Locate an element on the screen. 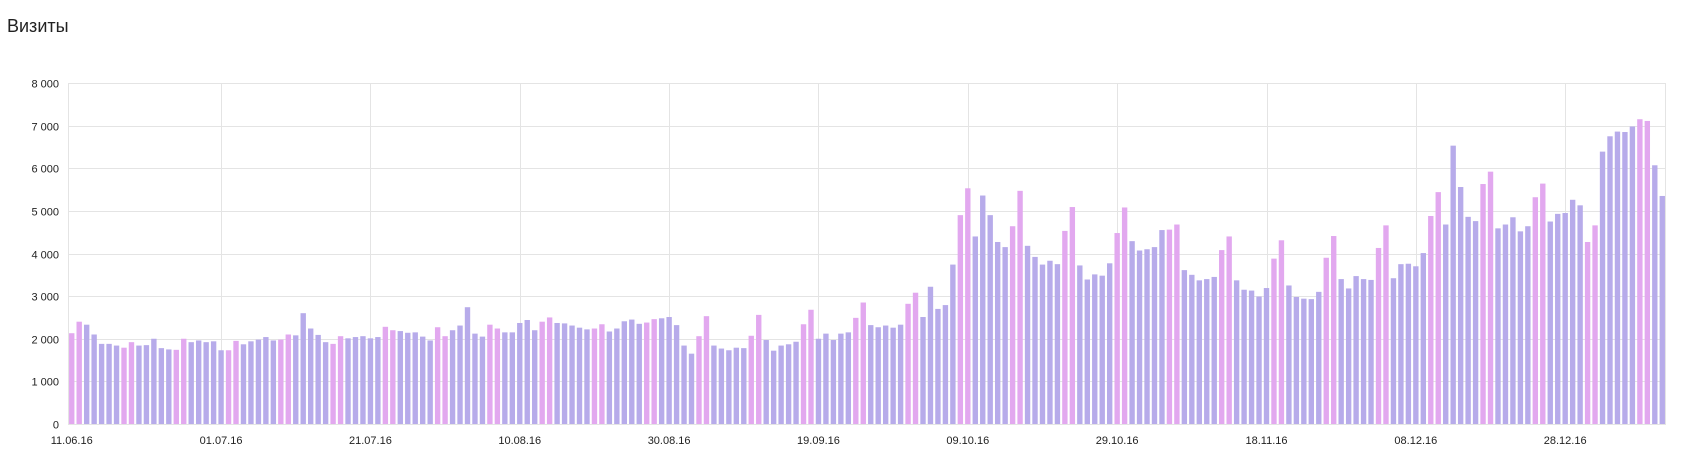 This screenshot has width=1686, height=474. y-tick-label: 2 000 is located at coordinates (45, 341).